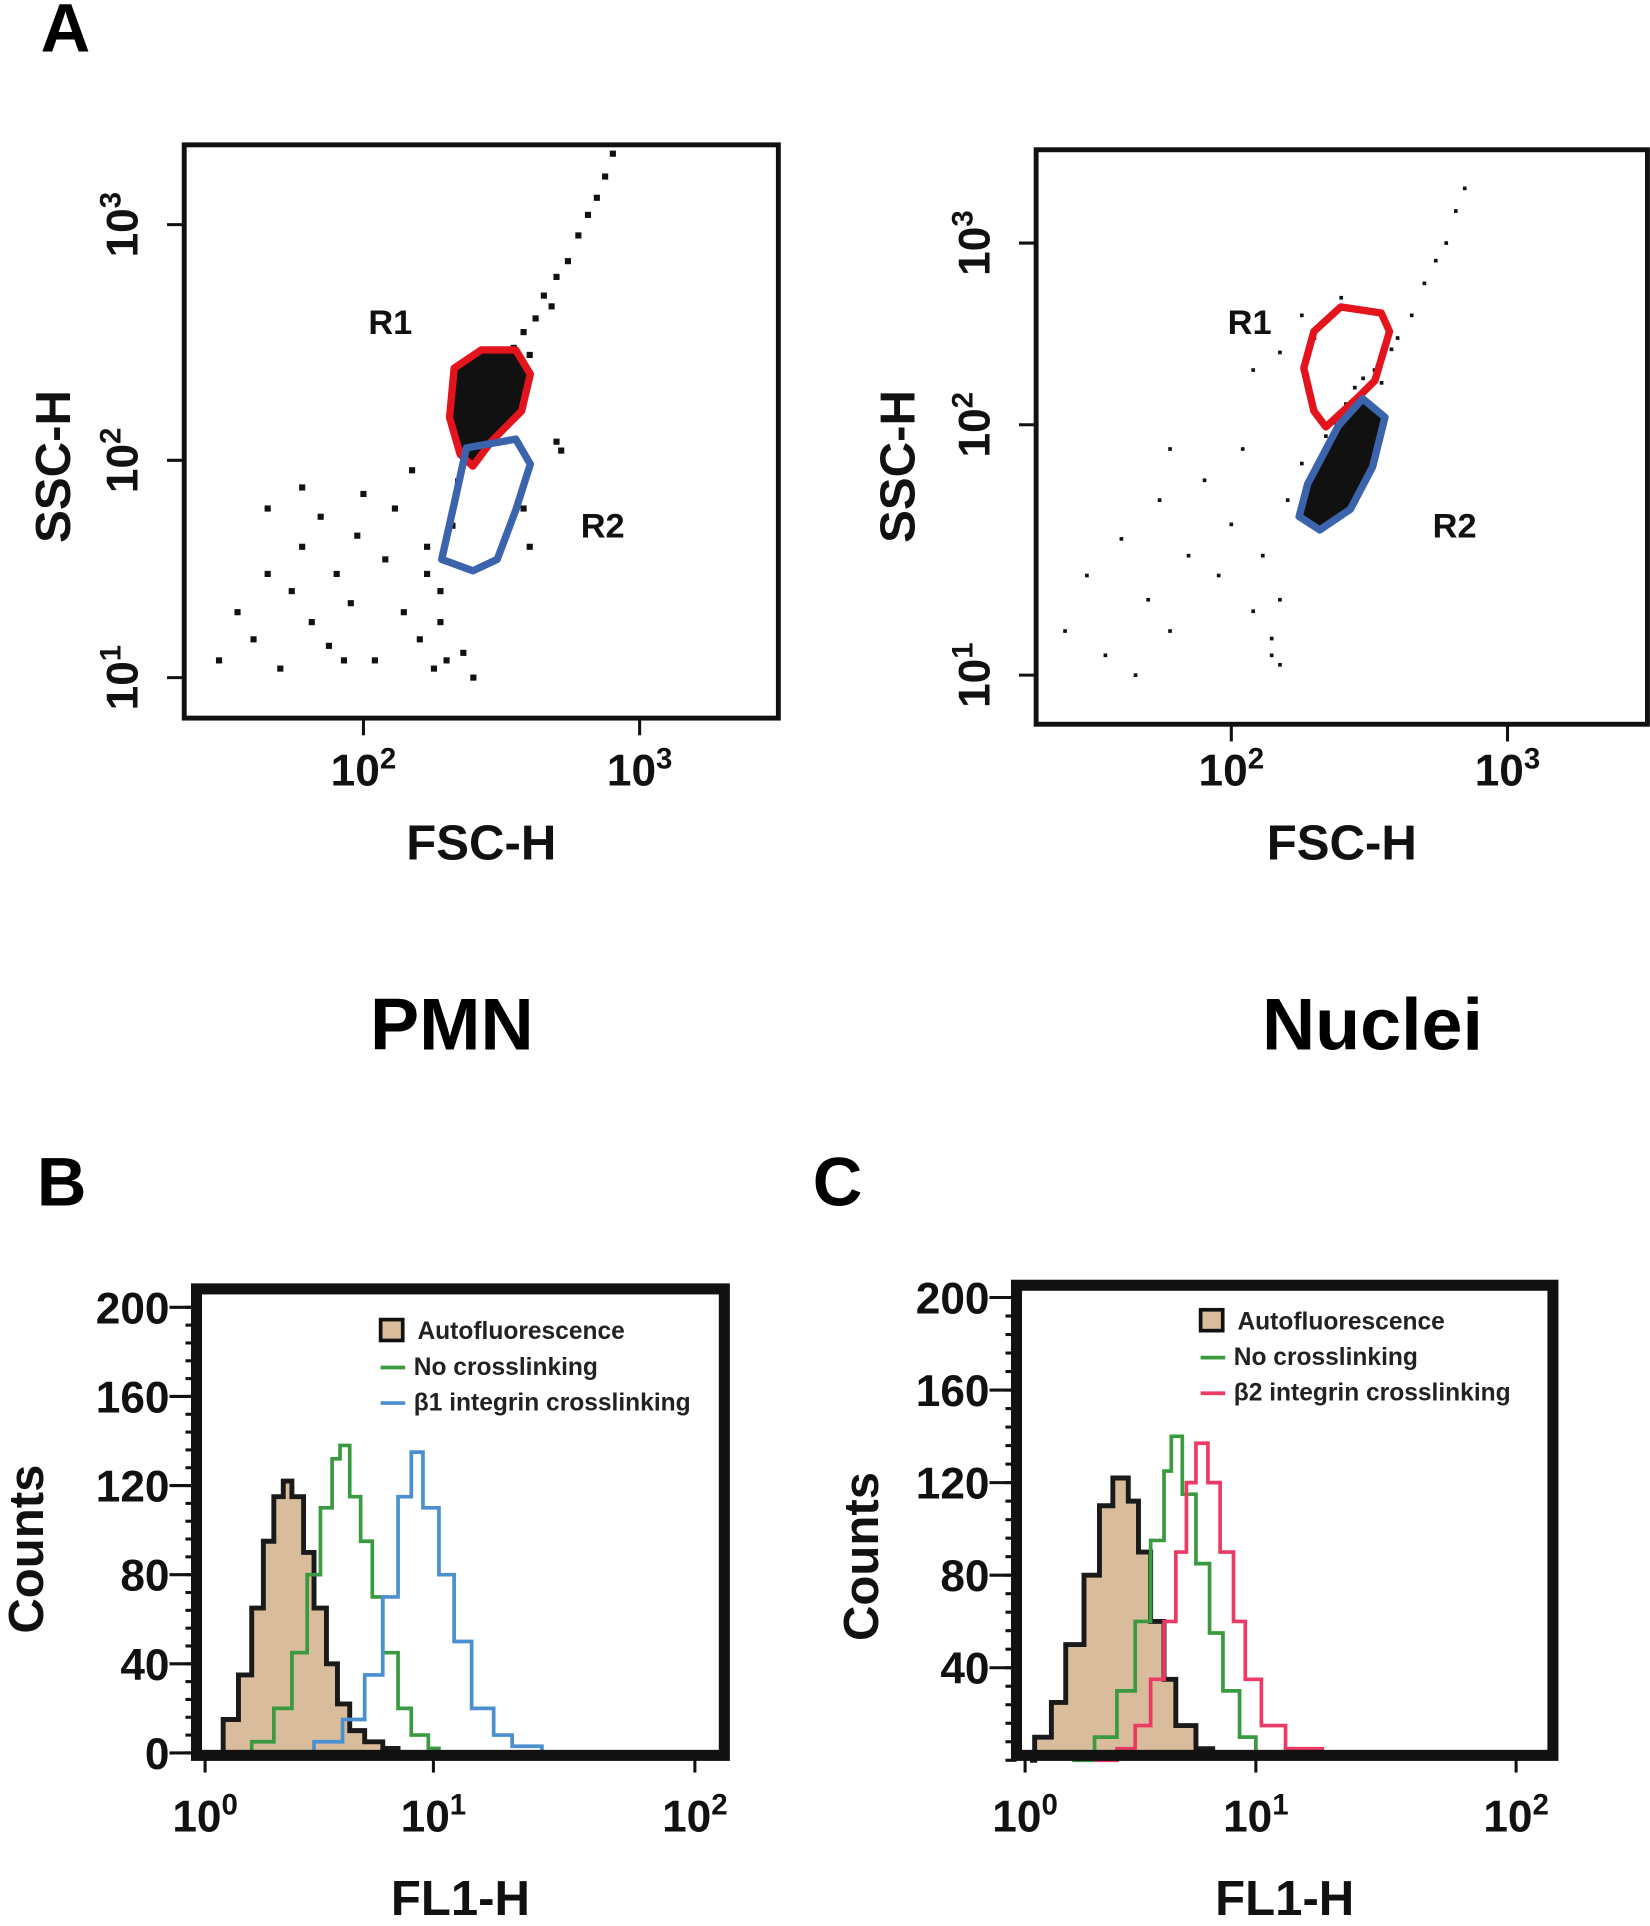 The image size is (1650, 1926). Describe the element at coordinates (1372, 1024) in the screenshot. I see `panel-title-nuclei: Nuclei` at that location.